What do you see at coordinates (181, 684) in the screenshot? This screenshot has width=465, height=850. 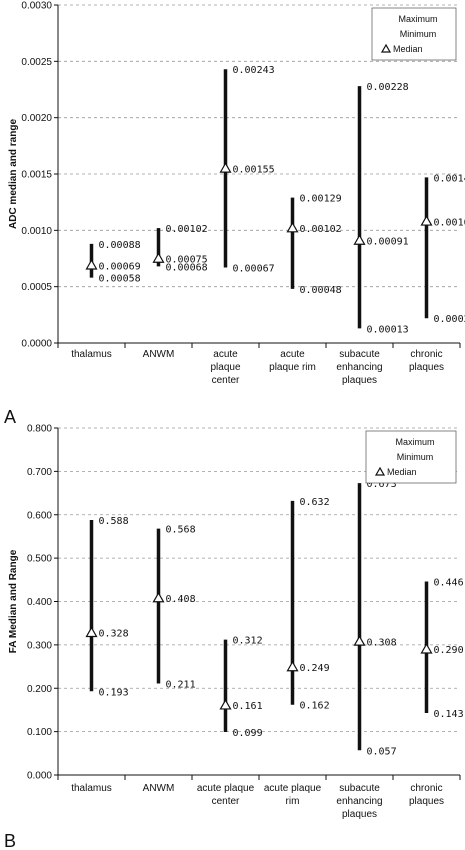 I see `min-label: 0.211` at bounding box center [181, 684].